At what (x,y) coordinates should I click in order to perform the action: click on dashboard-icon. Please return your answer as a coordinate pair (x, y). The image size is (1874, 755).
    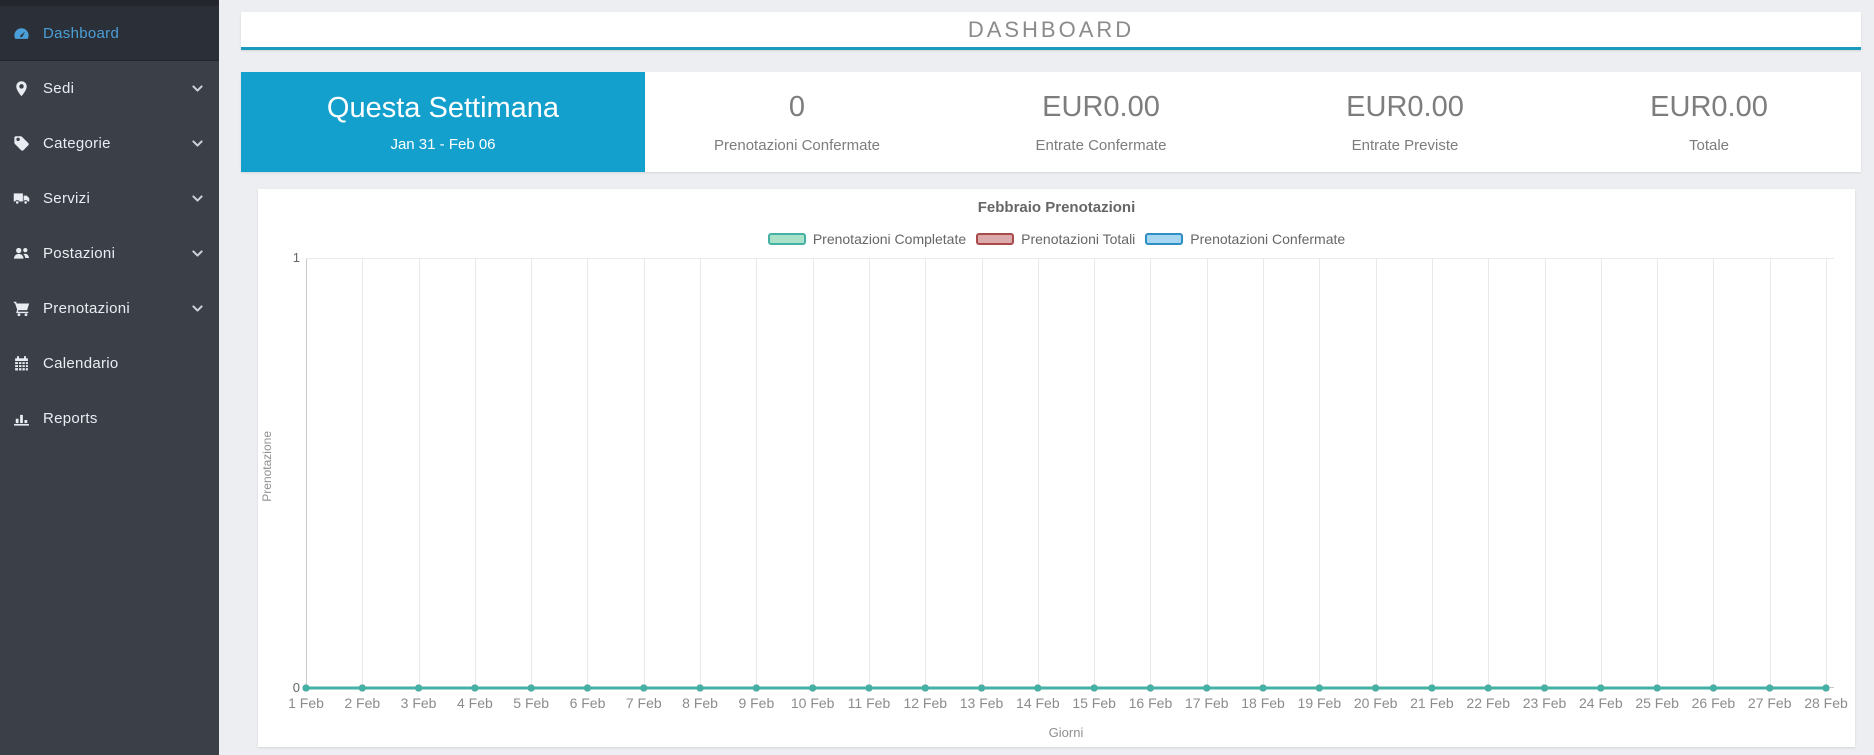
    Looking at the image, I should click on (21, 33).